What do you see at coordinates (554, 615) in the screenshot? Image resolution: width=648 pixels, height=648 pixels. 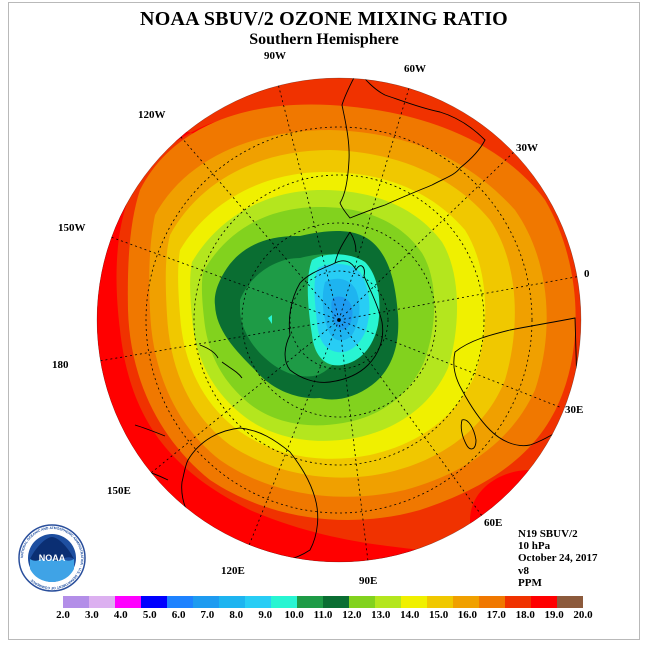 I see `legend-tick-label: 19.0` at bounding box center [554, 615].